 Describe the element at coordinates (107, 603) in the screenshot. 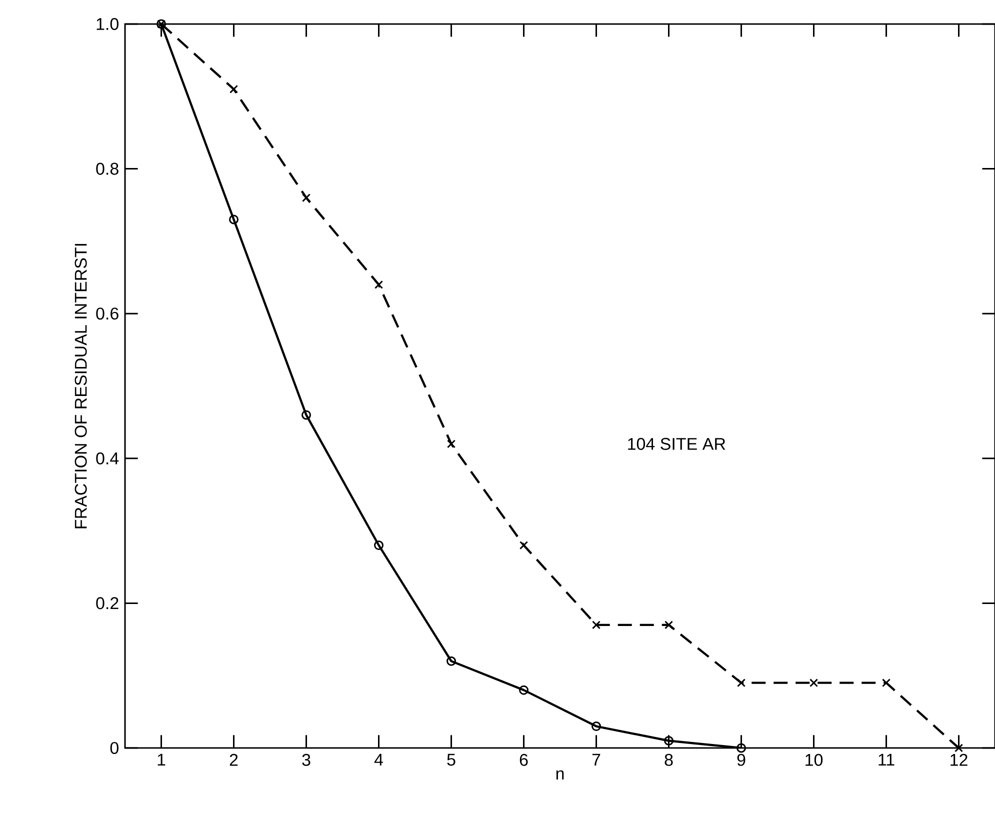

I see `y-tick-label: 0.2` at that location.